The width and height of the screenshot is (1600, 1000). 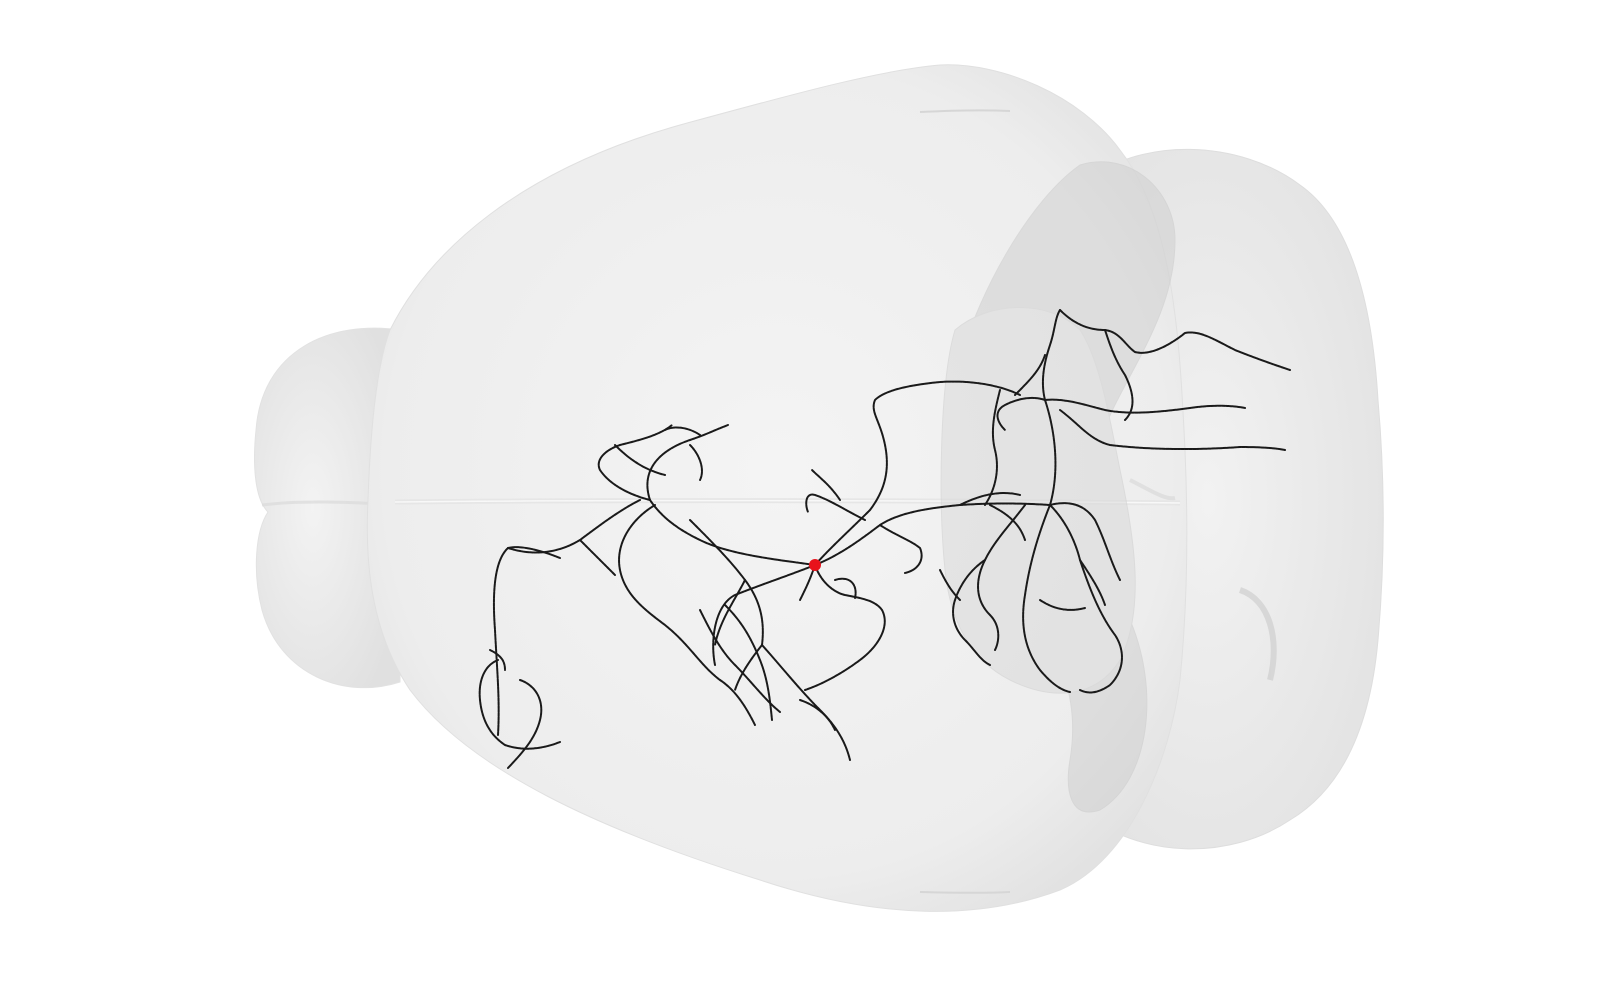 What do you see at coordinates (327, 508) in the screenshot?
I see `olfactory-bulbs` at bounding box center [327, 508].